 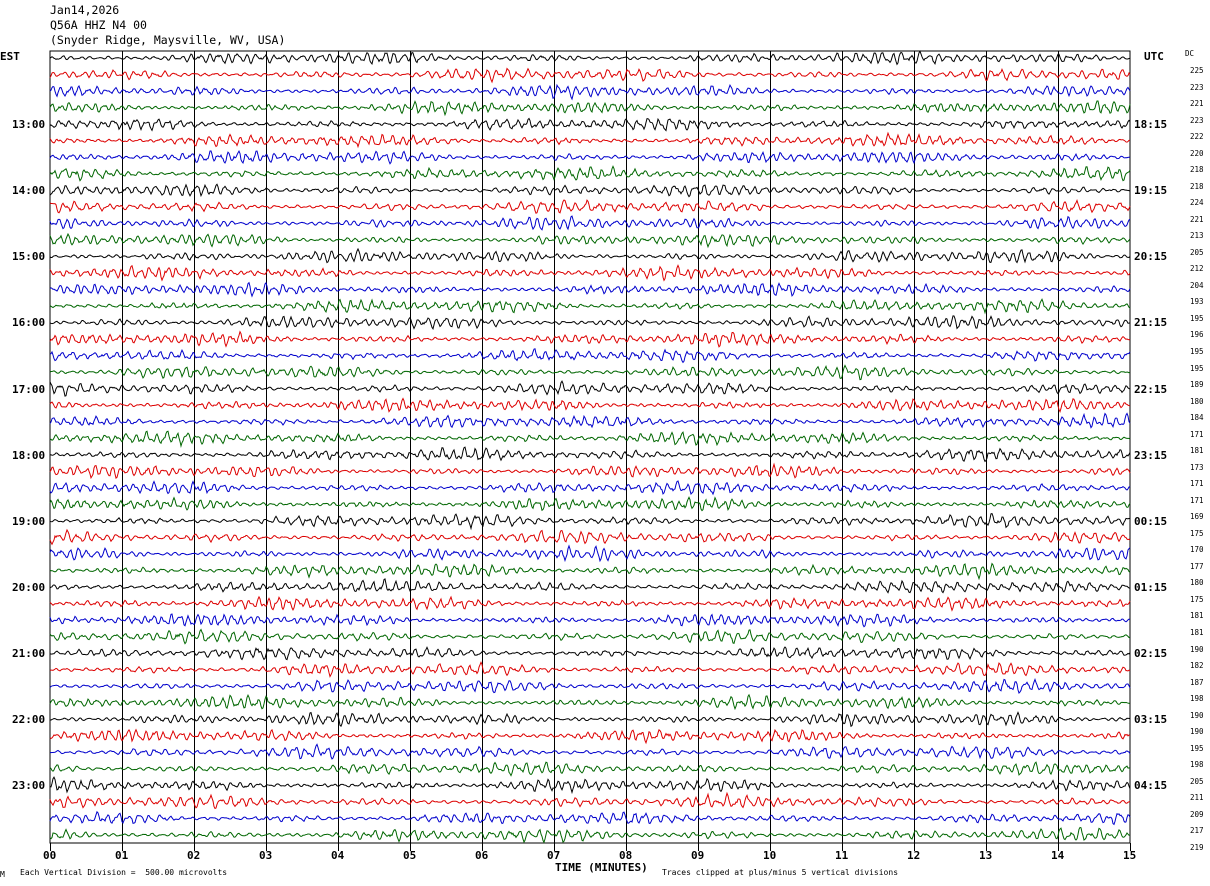 I want to click on utc-hour-label: 01:15, so click(x=1151, y=587).